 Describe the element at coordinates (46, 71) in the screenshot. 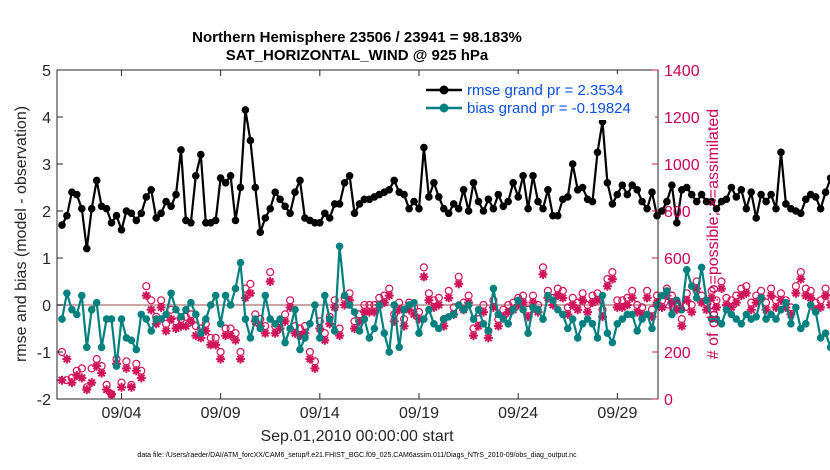

I see `y-tick-label: 5` at that location.